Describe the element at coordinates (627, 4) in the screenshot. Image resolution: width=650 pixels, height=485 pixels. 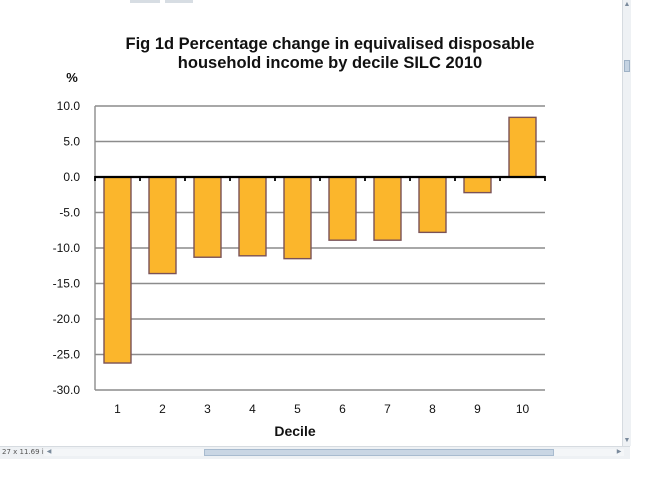
I see `scroll-up-icon: ▲` at that location.